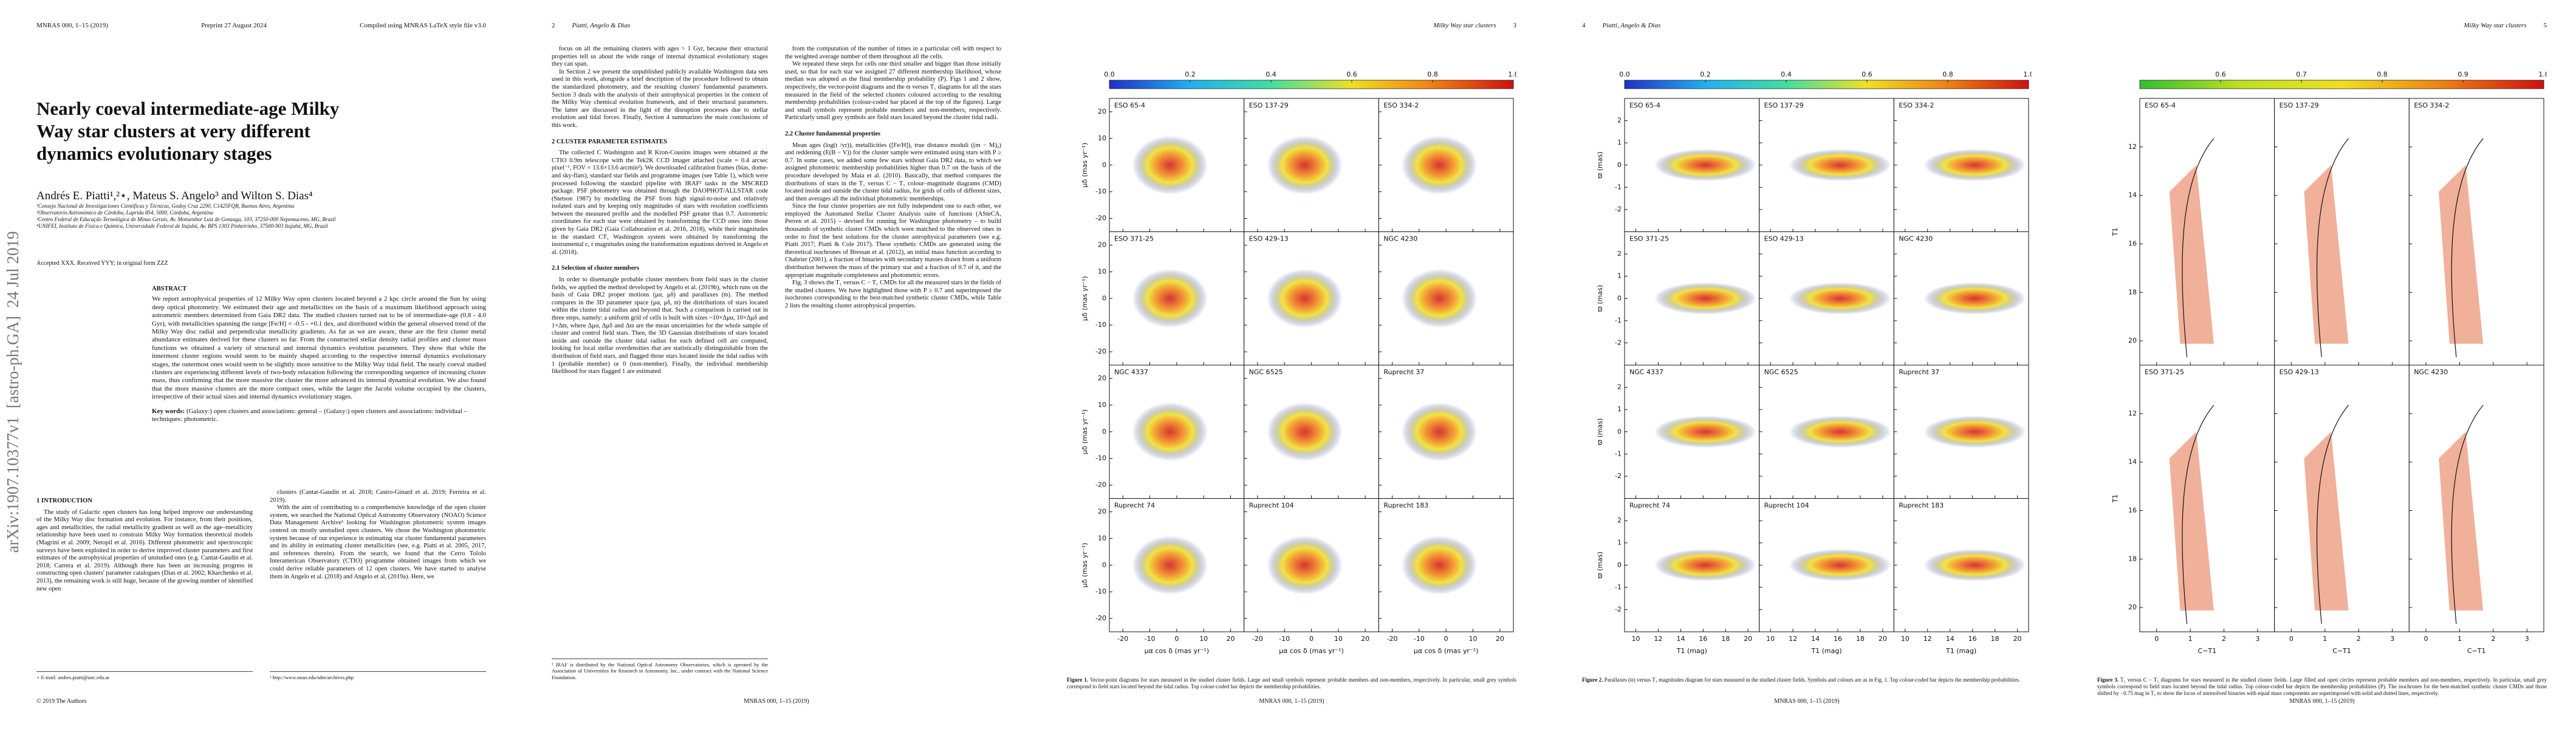  I want to click on y-tick-label: 20, so click(2132, 607).